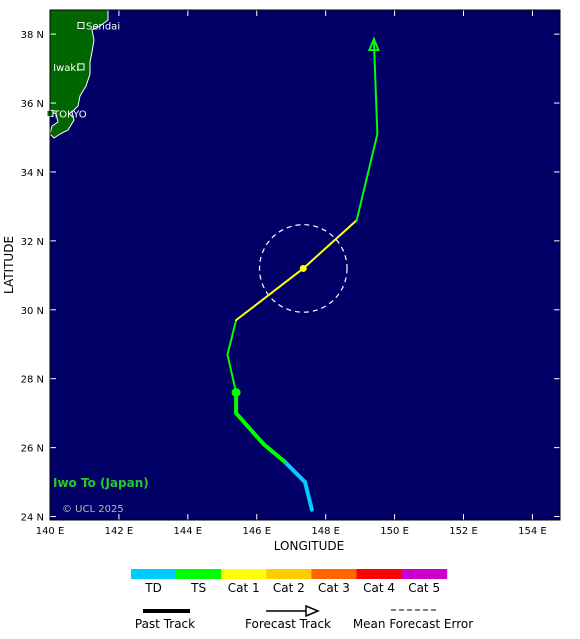 This screenshot has height=639, width=580. I want to click on category-label: Cat 3, so click(334, 588).